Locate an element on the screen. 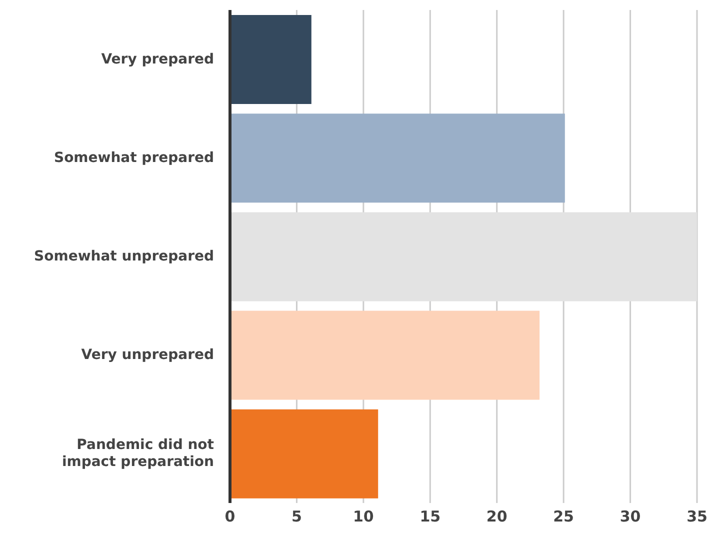 This screenshot has width=709, height=533. y-tick-label: Very prepared is located at coordinates (157, 59).